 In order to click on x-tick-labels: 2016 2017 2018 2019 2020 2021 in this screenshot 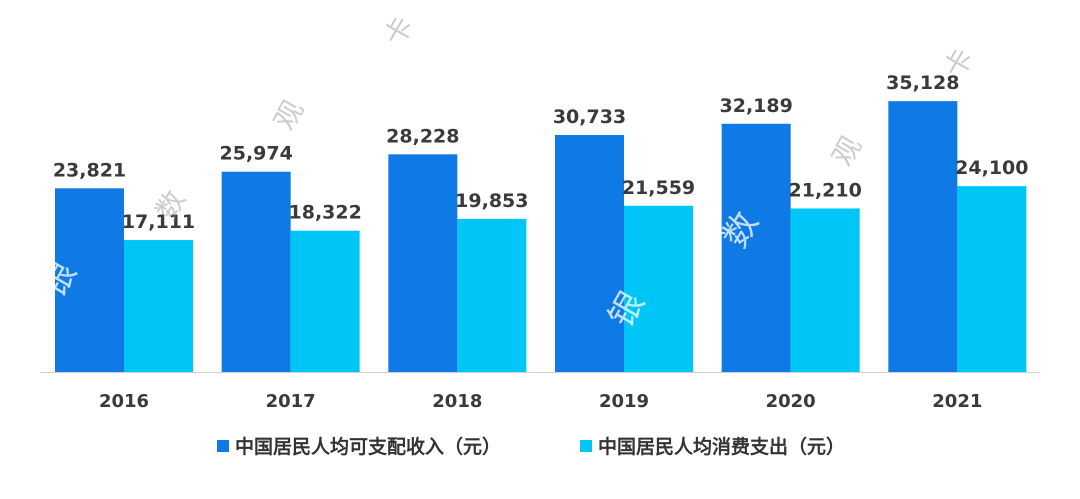, I will do `click(540, 401)`.